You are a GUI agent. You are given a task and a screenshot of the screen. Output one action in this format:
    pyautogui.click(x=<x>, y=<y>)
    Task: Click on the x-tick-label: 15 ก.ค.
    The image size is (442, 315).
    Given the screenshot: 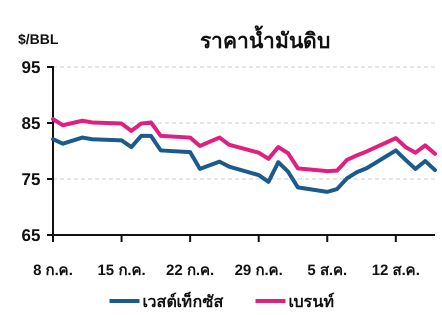 What is the action you would take?
    pyautogui.click(x=121, y=270)
    